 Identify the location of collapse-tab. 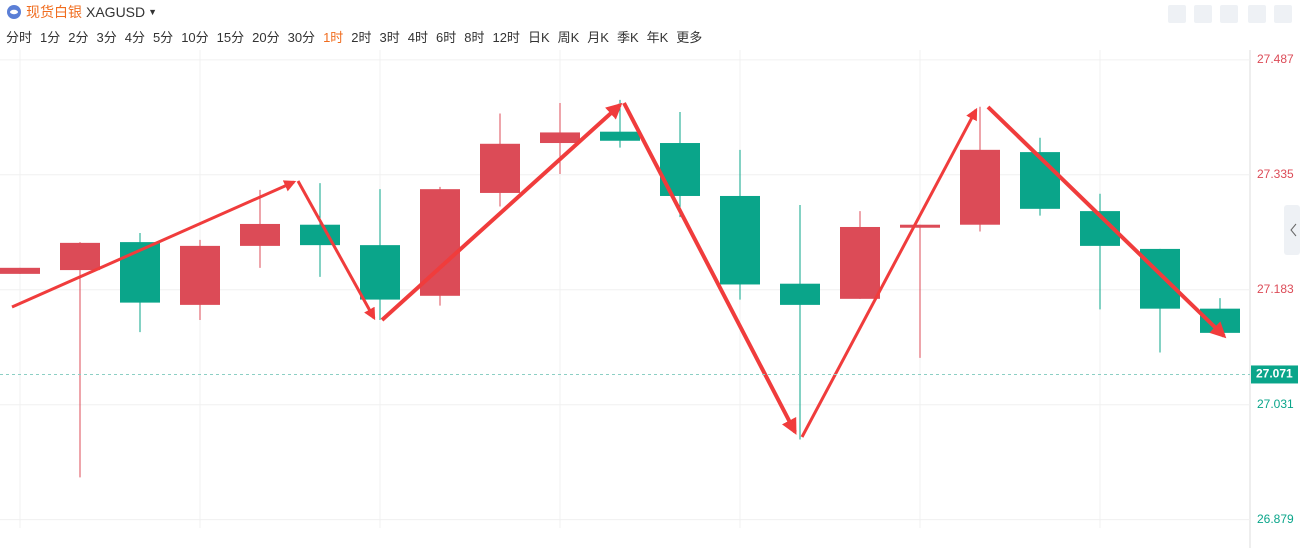
(1292, 230).